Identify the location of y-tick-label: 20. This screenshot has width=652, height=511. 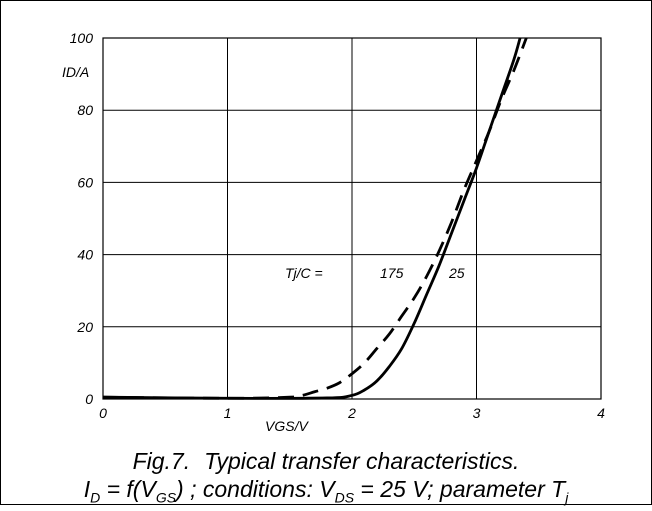
(84, 327).